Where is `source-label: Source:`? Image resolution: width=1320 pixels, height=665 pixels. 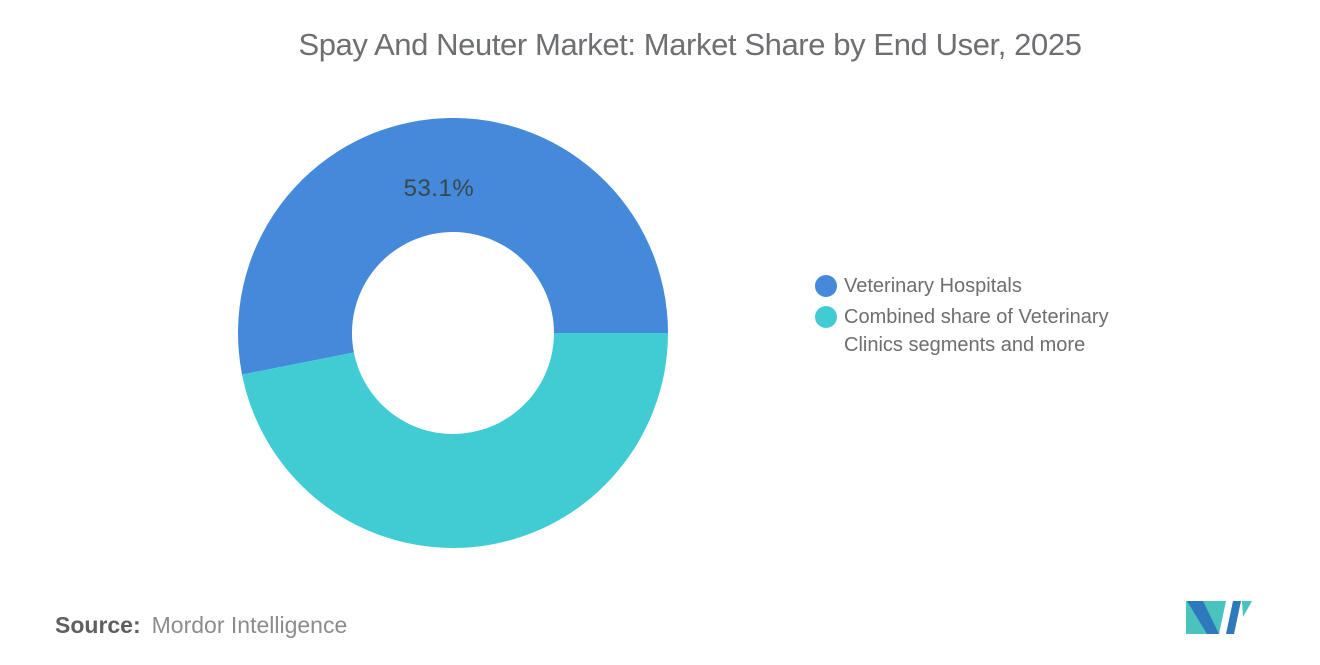
source-label: Source: is located at coordinates (98, 625).